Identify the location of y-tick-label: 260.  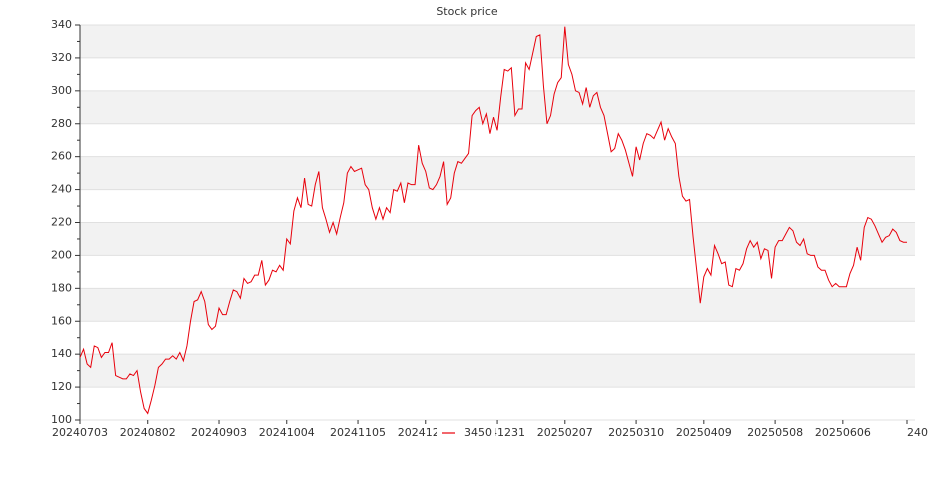
(61, 156).